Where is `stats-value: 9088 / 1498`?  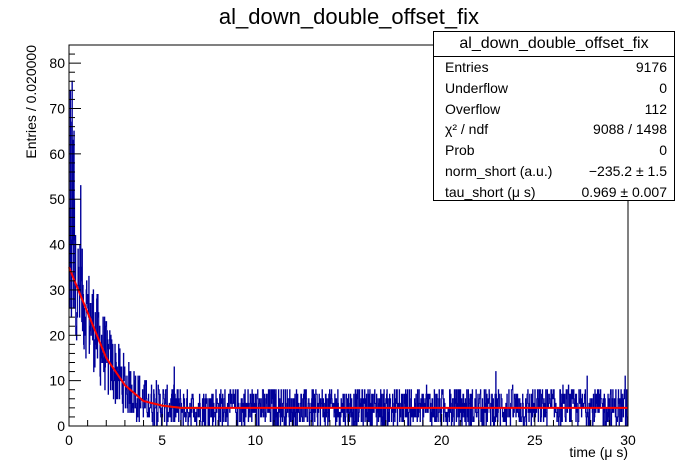 stats-value: 9088 / 1498 is located at coordinates (630, 129).